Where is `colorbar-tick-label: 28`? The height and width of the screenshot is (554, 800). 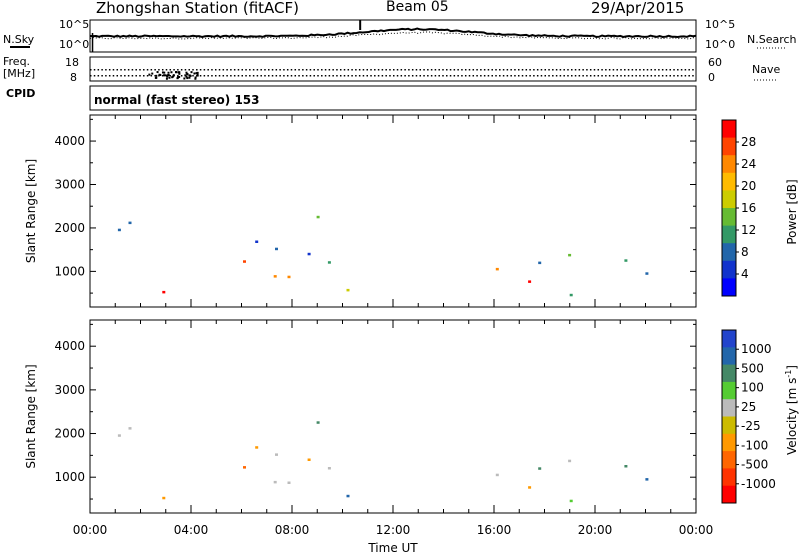
colorbar-tick-label: 28 is located at coordinates (748, 142).